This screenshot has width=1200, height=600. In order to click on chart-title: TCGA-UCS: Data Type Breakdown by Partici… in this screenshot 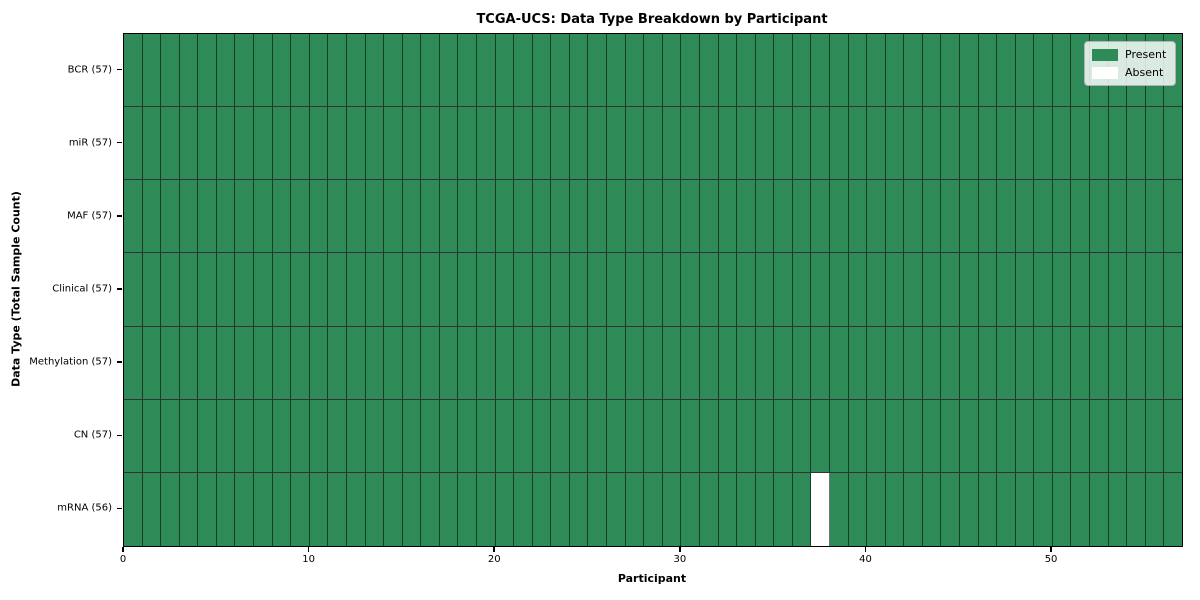, I will do `click(652, 19)`.